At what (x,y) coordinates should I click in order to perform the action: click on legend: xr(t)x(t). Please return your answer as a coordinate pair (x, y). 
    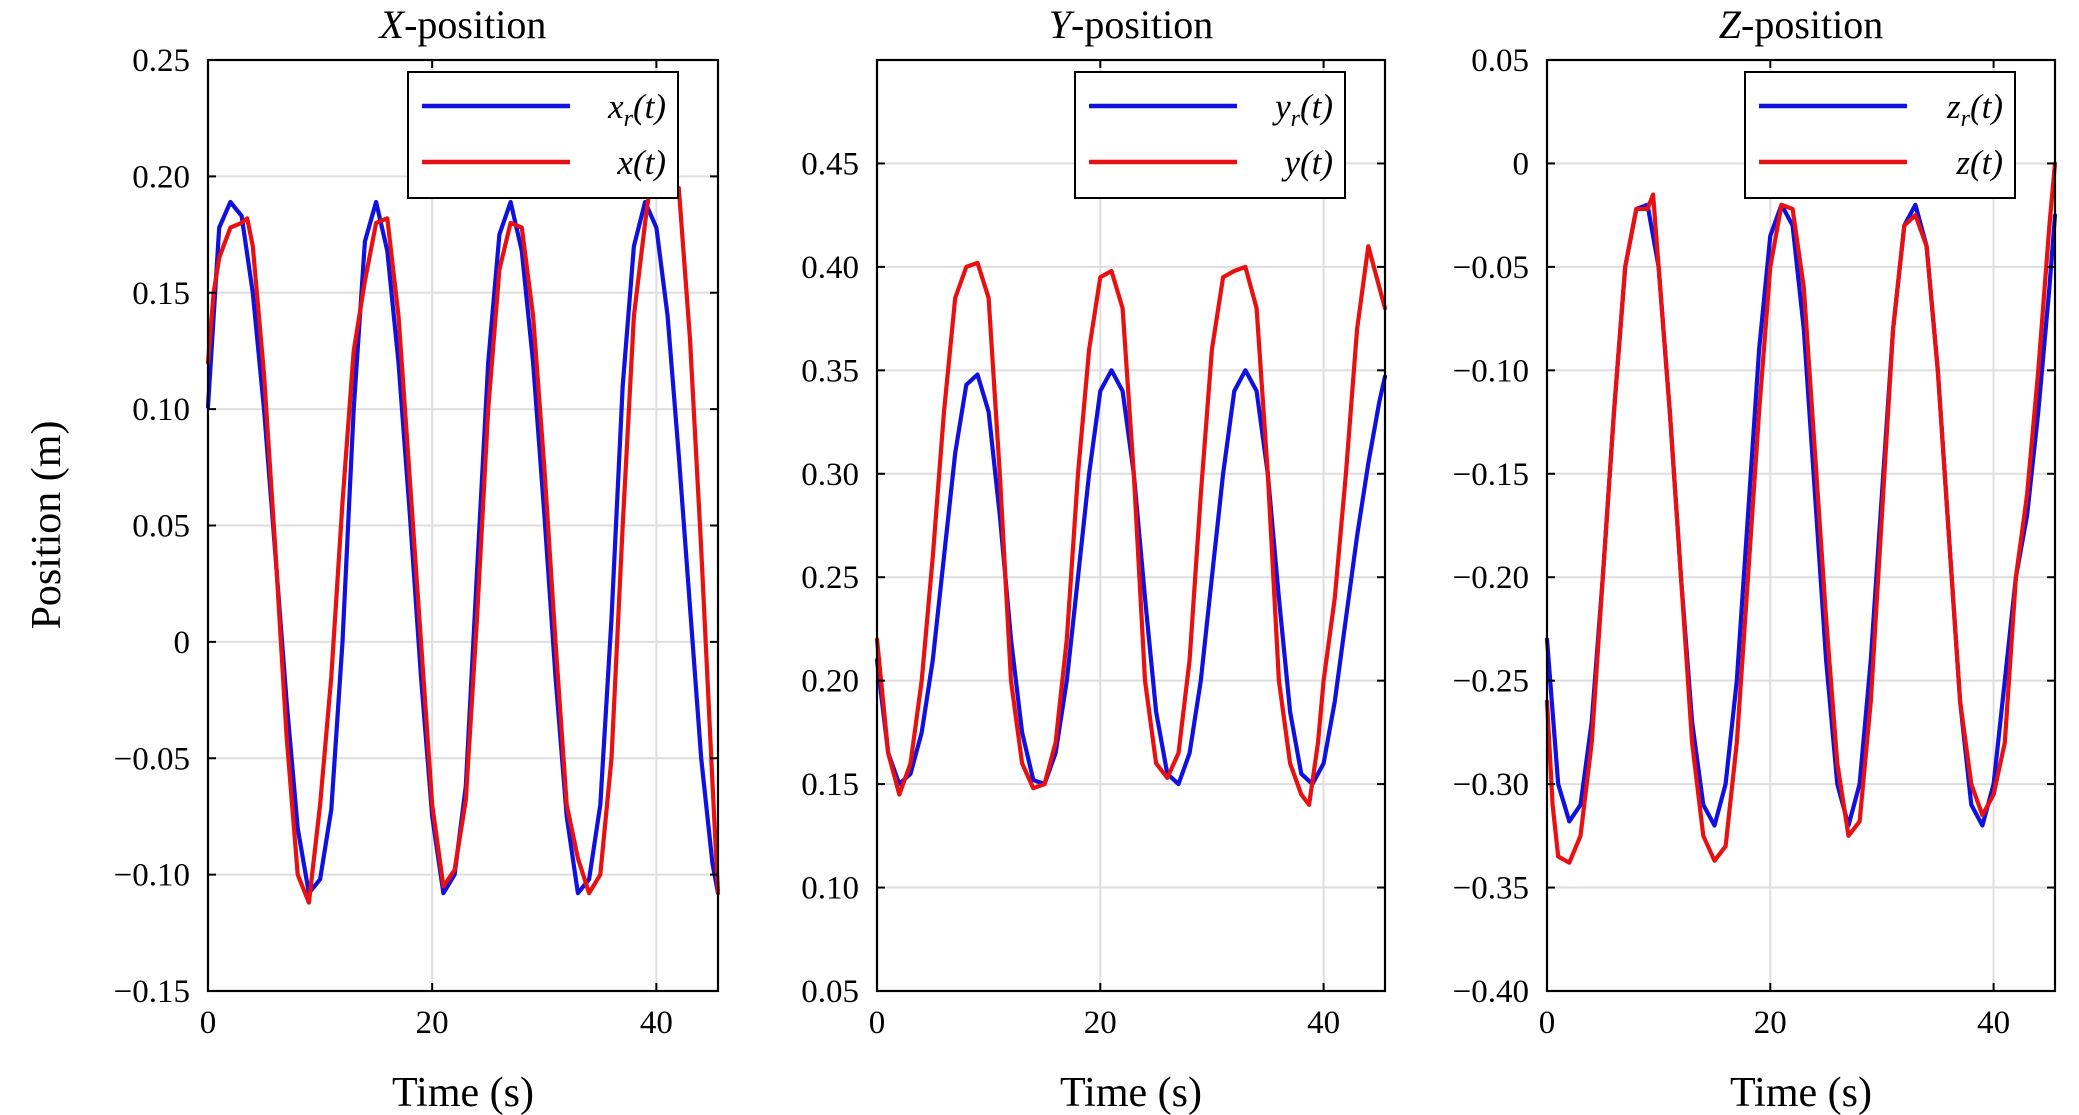
    Looking at the image, I should click on (543, 135).